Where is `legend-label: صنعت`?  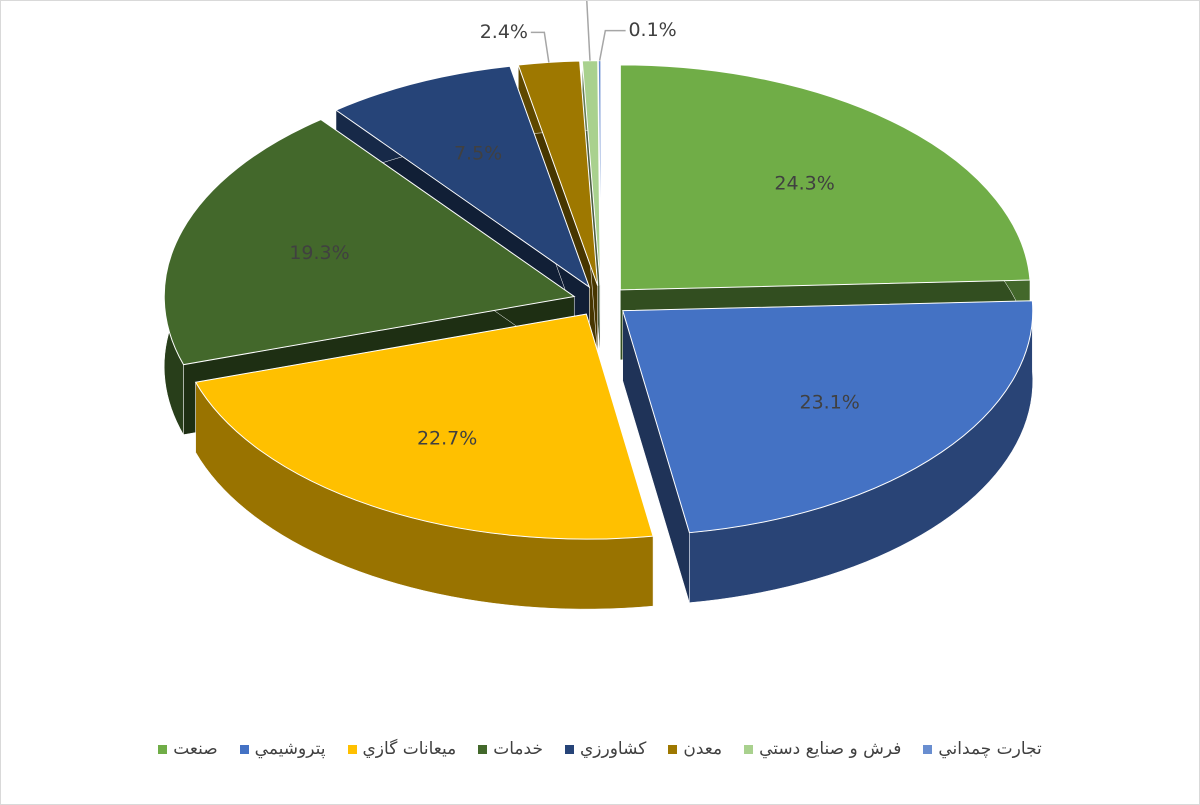 legend-label: صنعت is located at coordinates (195, 749).